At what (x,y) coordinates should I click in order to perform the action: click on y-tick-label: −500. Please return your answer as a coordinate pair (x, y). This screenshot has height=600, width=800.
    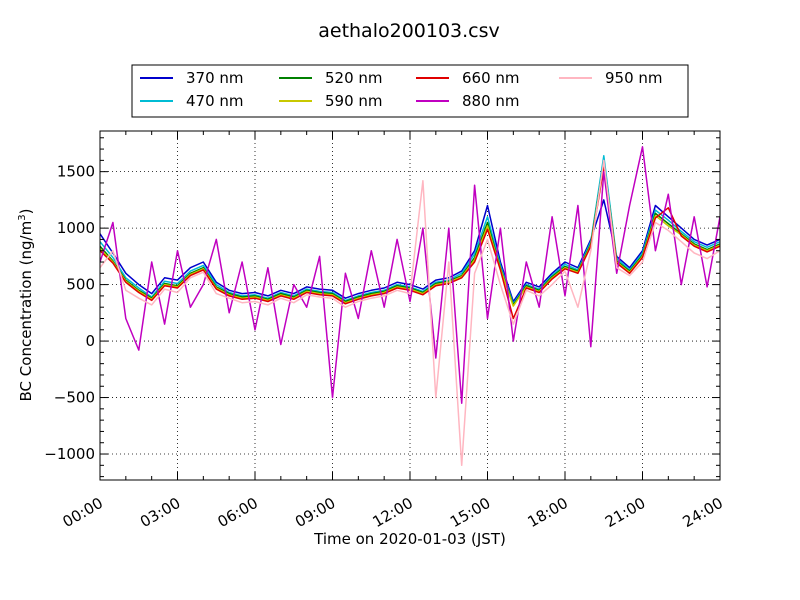
    Looking at the image, I should click on (74, 398).